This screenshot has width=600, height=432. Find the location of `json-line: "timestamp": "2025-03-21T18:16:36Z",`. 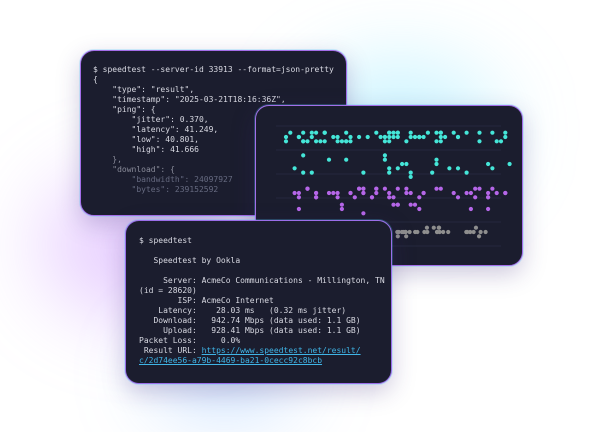

json-line: "timestamp": "2025-03-21T18:16:36Z", is located at coordinates (189, 99).